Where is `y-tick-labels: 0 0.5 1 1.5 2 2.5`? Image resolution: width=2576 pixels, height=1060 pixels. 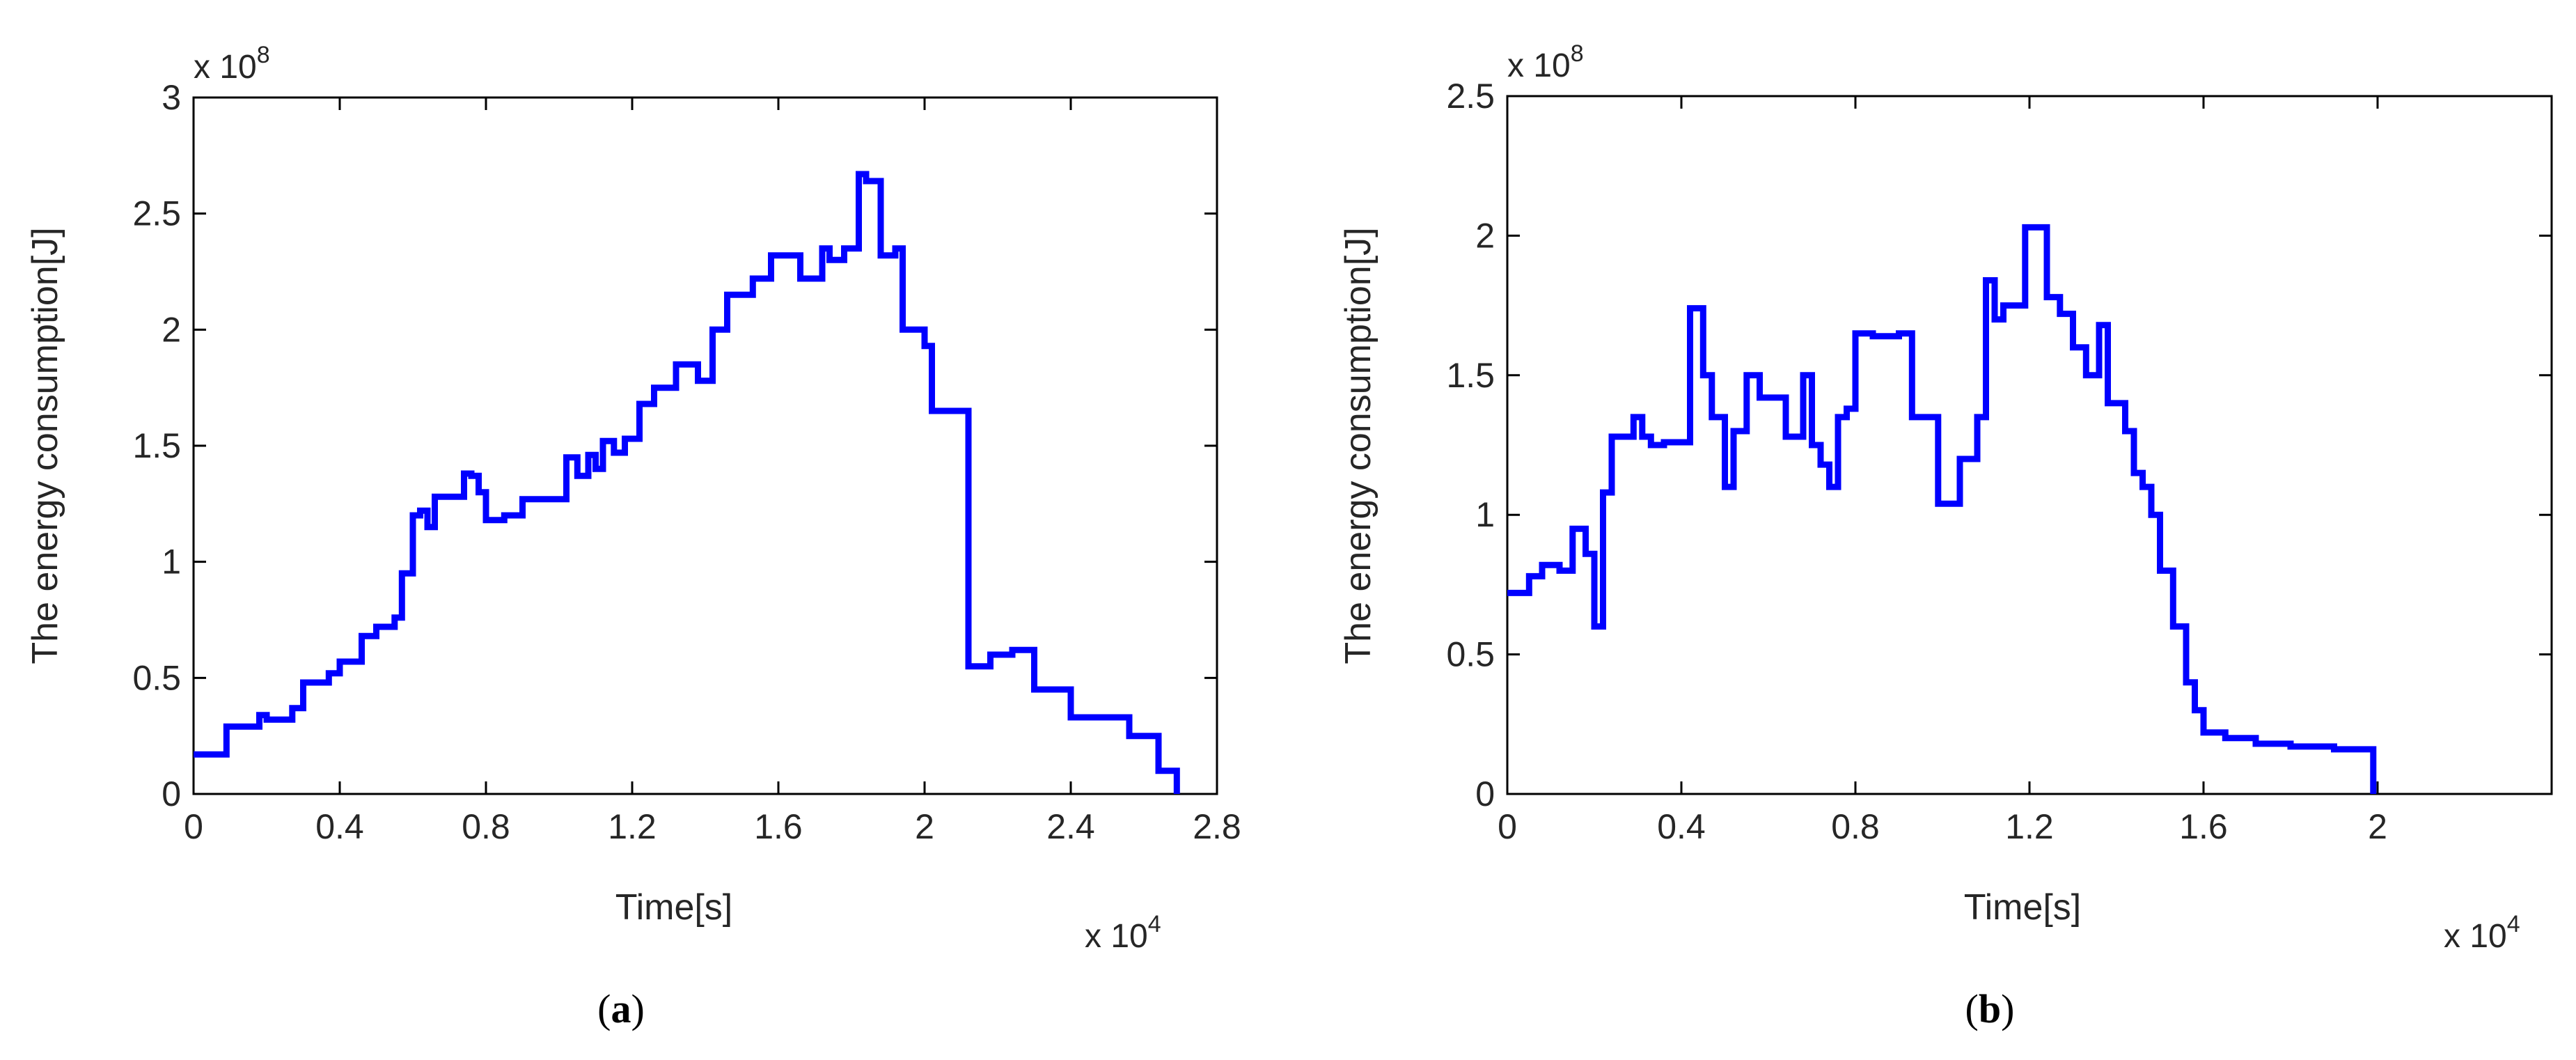
y-tick-labels: 0 0.5 1 1.5 2 2.5 is located at coordinates (1470, 445).